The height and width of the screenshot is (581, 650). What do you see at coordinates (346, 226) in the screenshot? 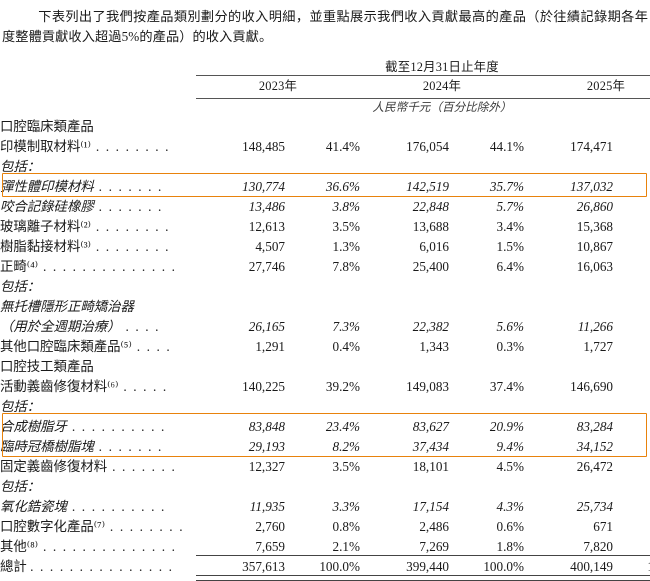
I see `cell-2023-percent: 3.5%` at bounding box center [346, 226].